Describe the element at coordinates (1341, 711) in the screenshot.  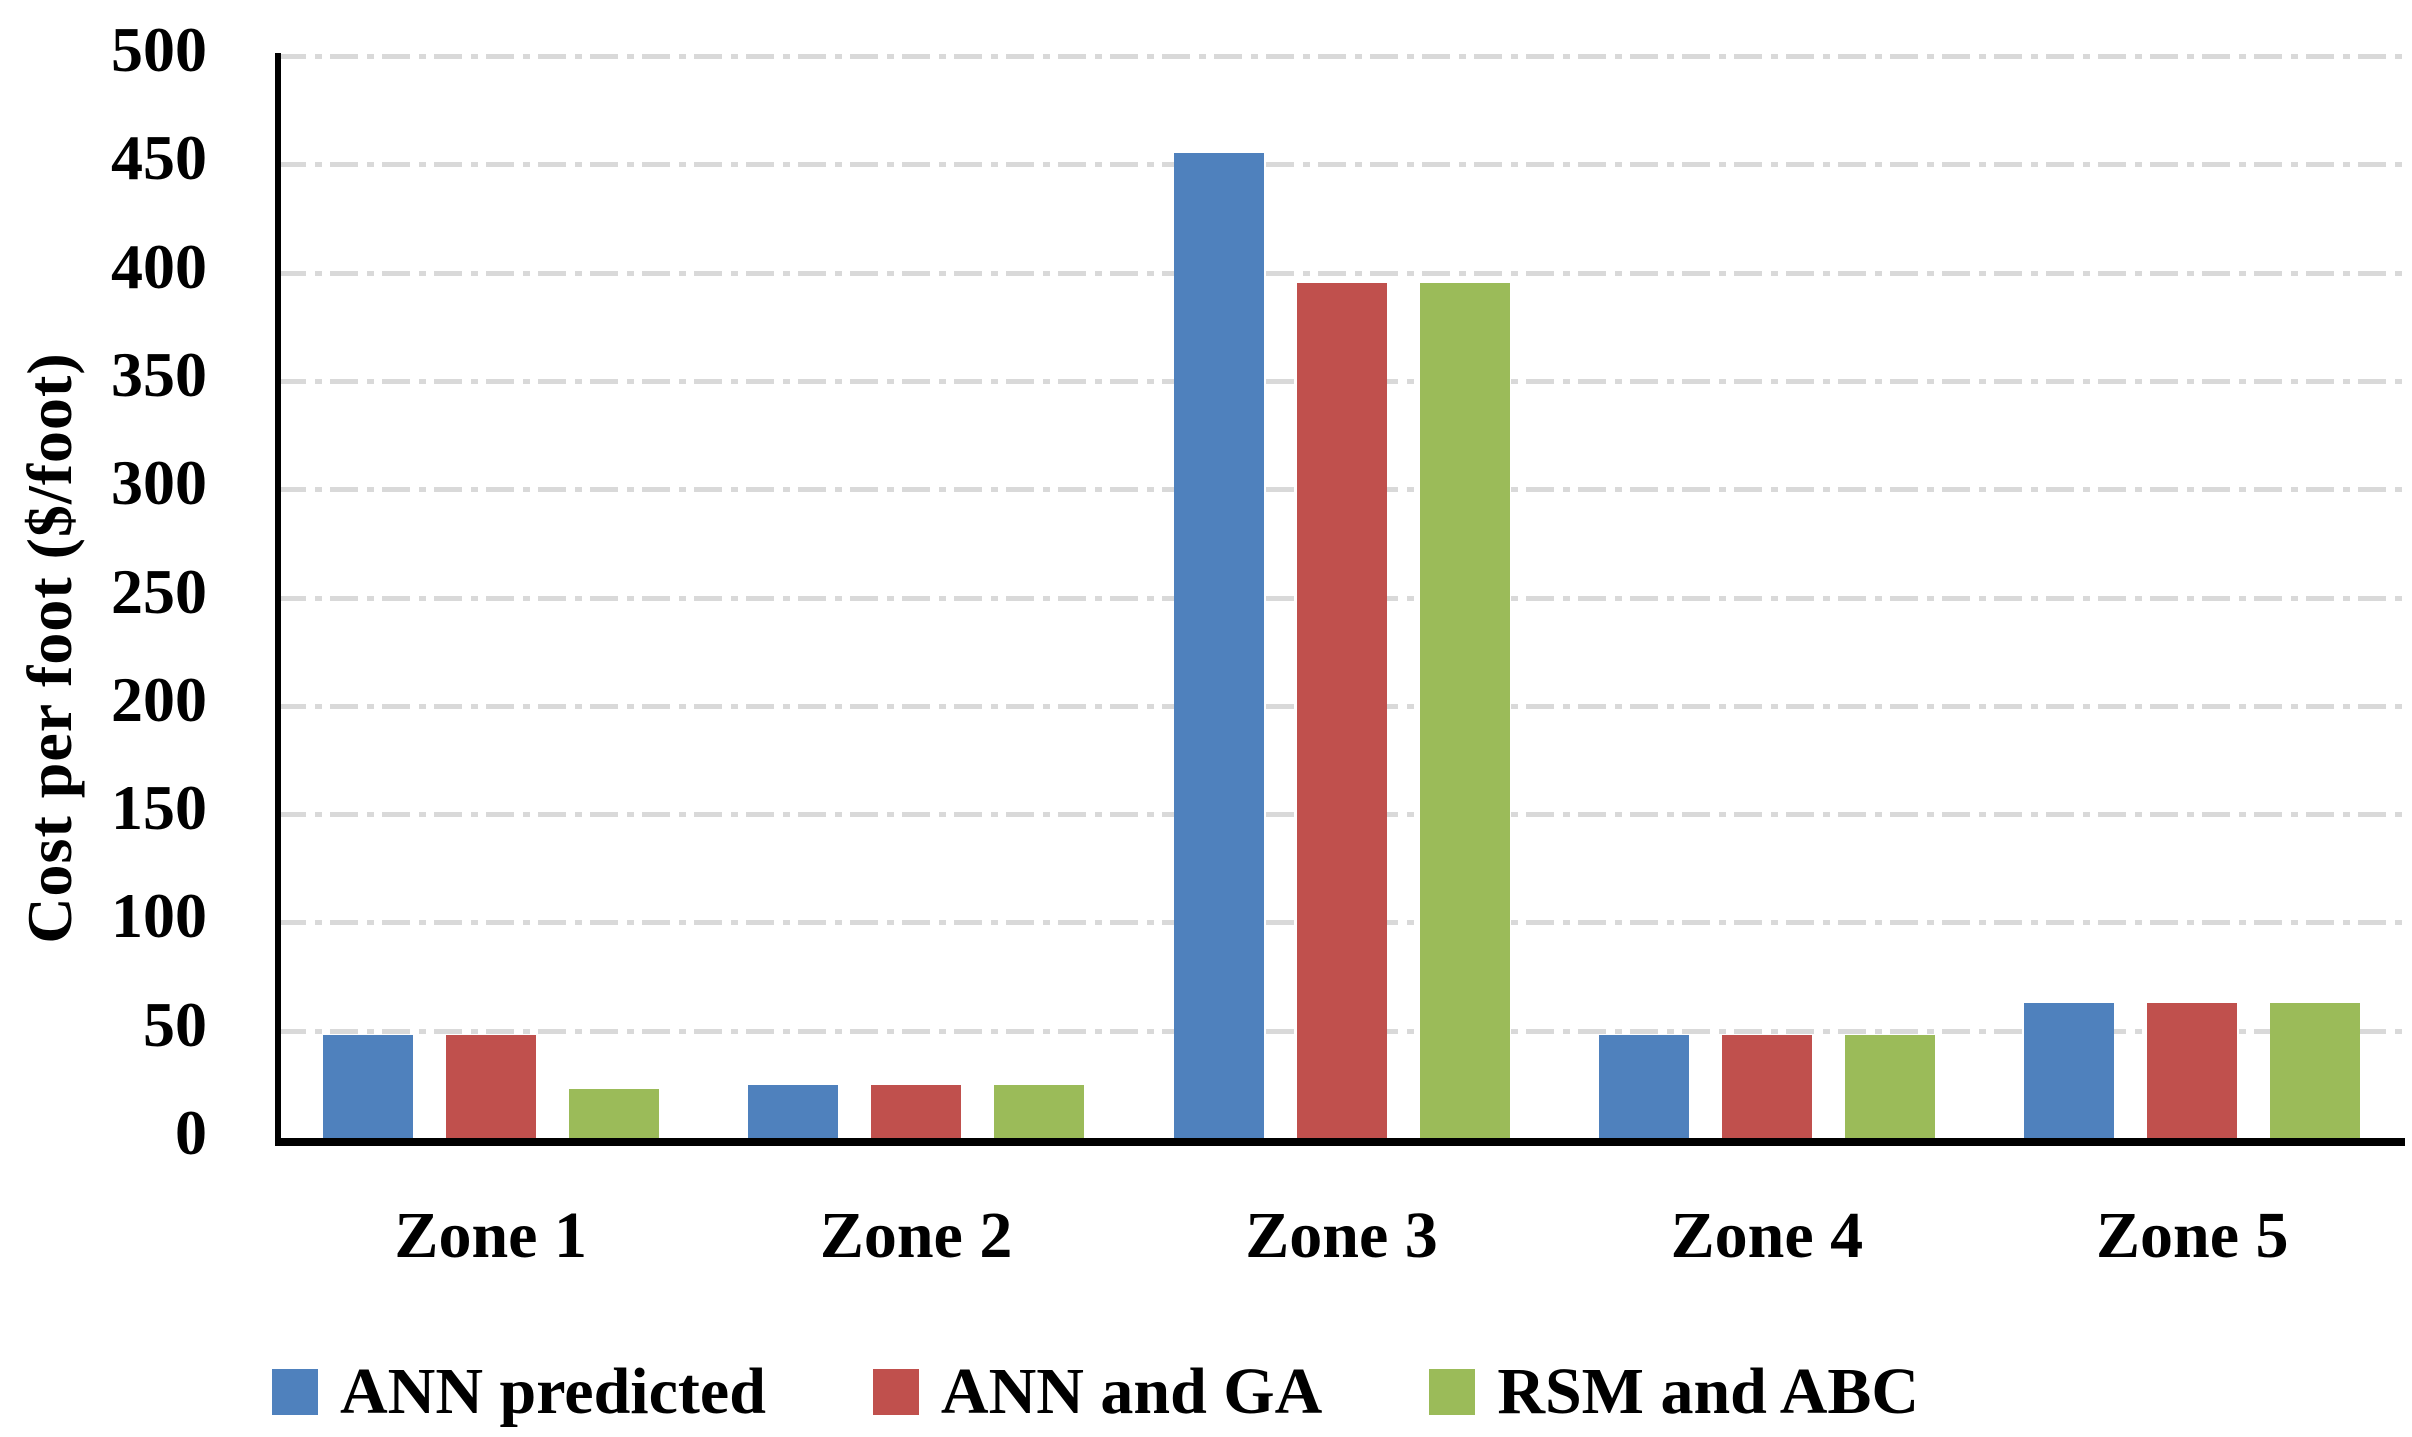
I see `bar-zone-3-ann-and-ga` at that location.